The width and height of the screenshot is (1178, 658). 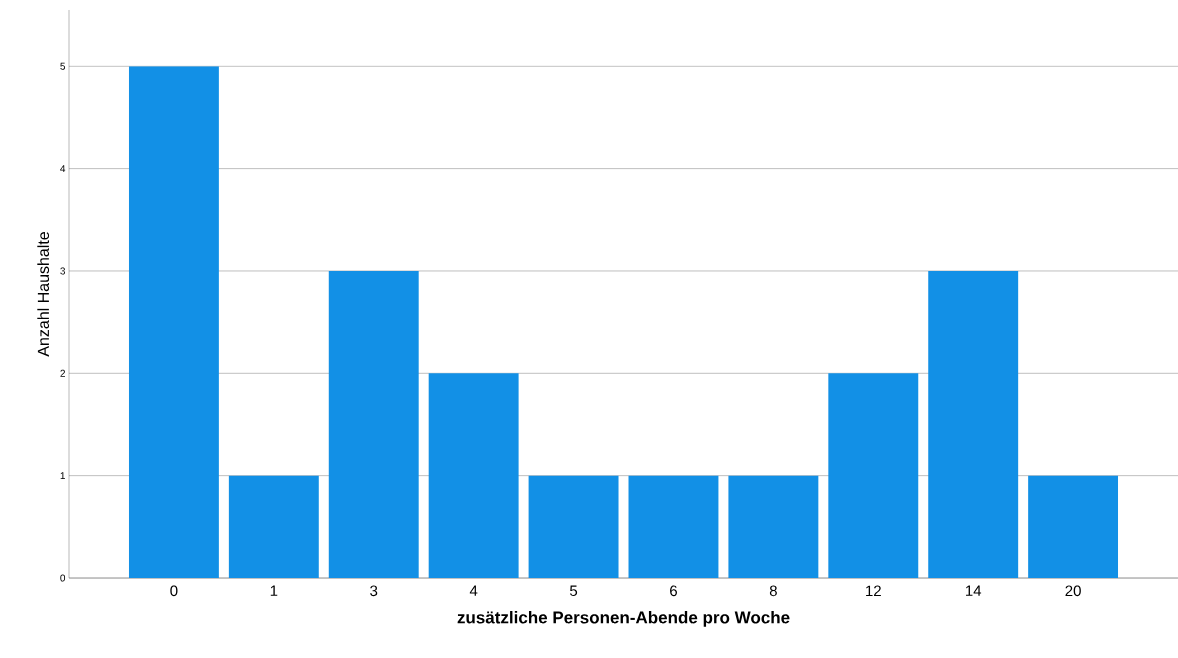 I want to click on y-axis-title: Anzahl Haushalte, so click(x=43, y=294).